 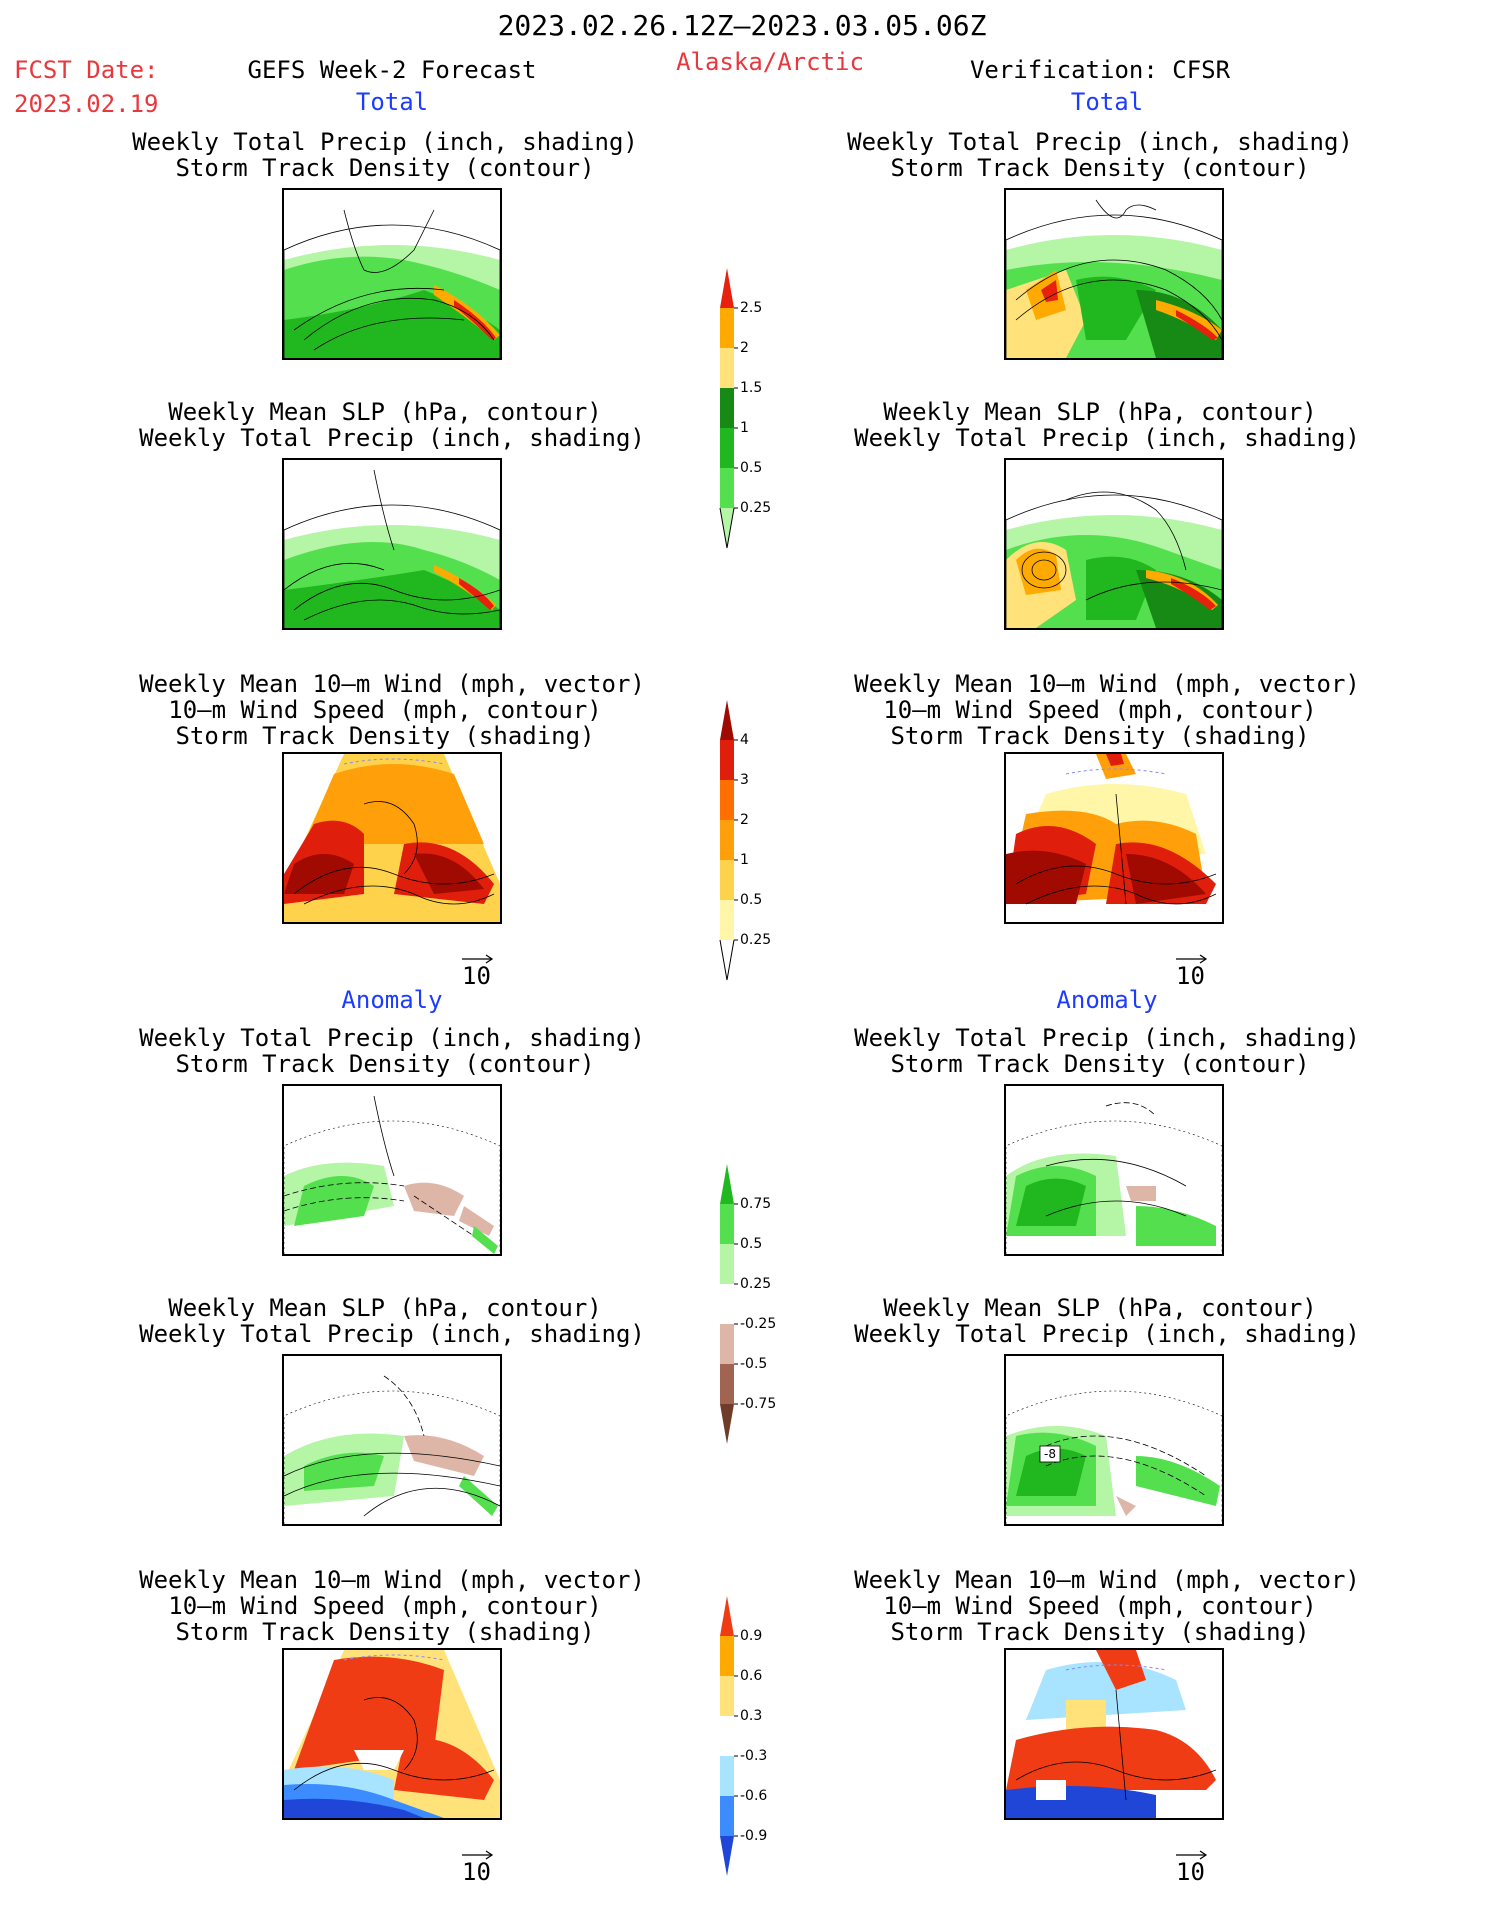 I want to click on vector-scale-label-r3: 10, so click(x=1190, y=976).